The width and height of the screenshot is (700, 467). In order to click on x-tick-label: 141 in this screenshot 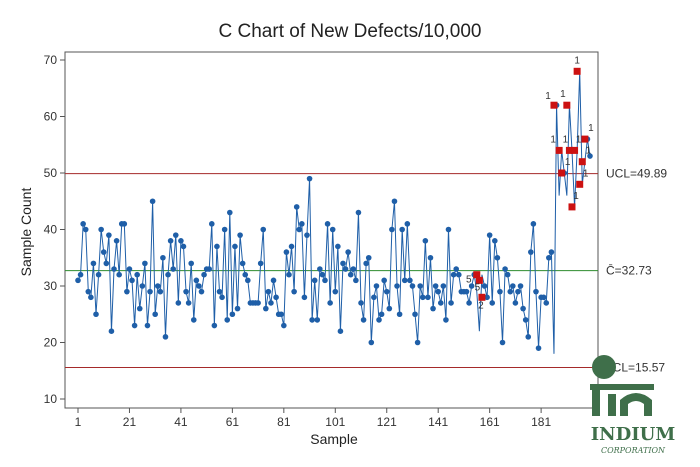, I will do `click(438, 422)`.